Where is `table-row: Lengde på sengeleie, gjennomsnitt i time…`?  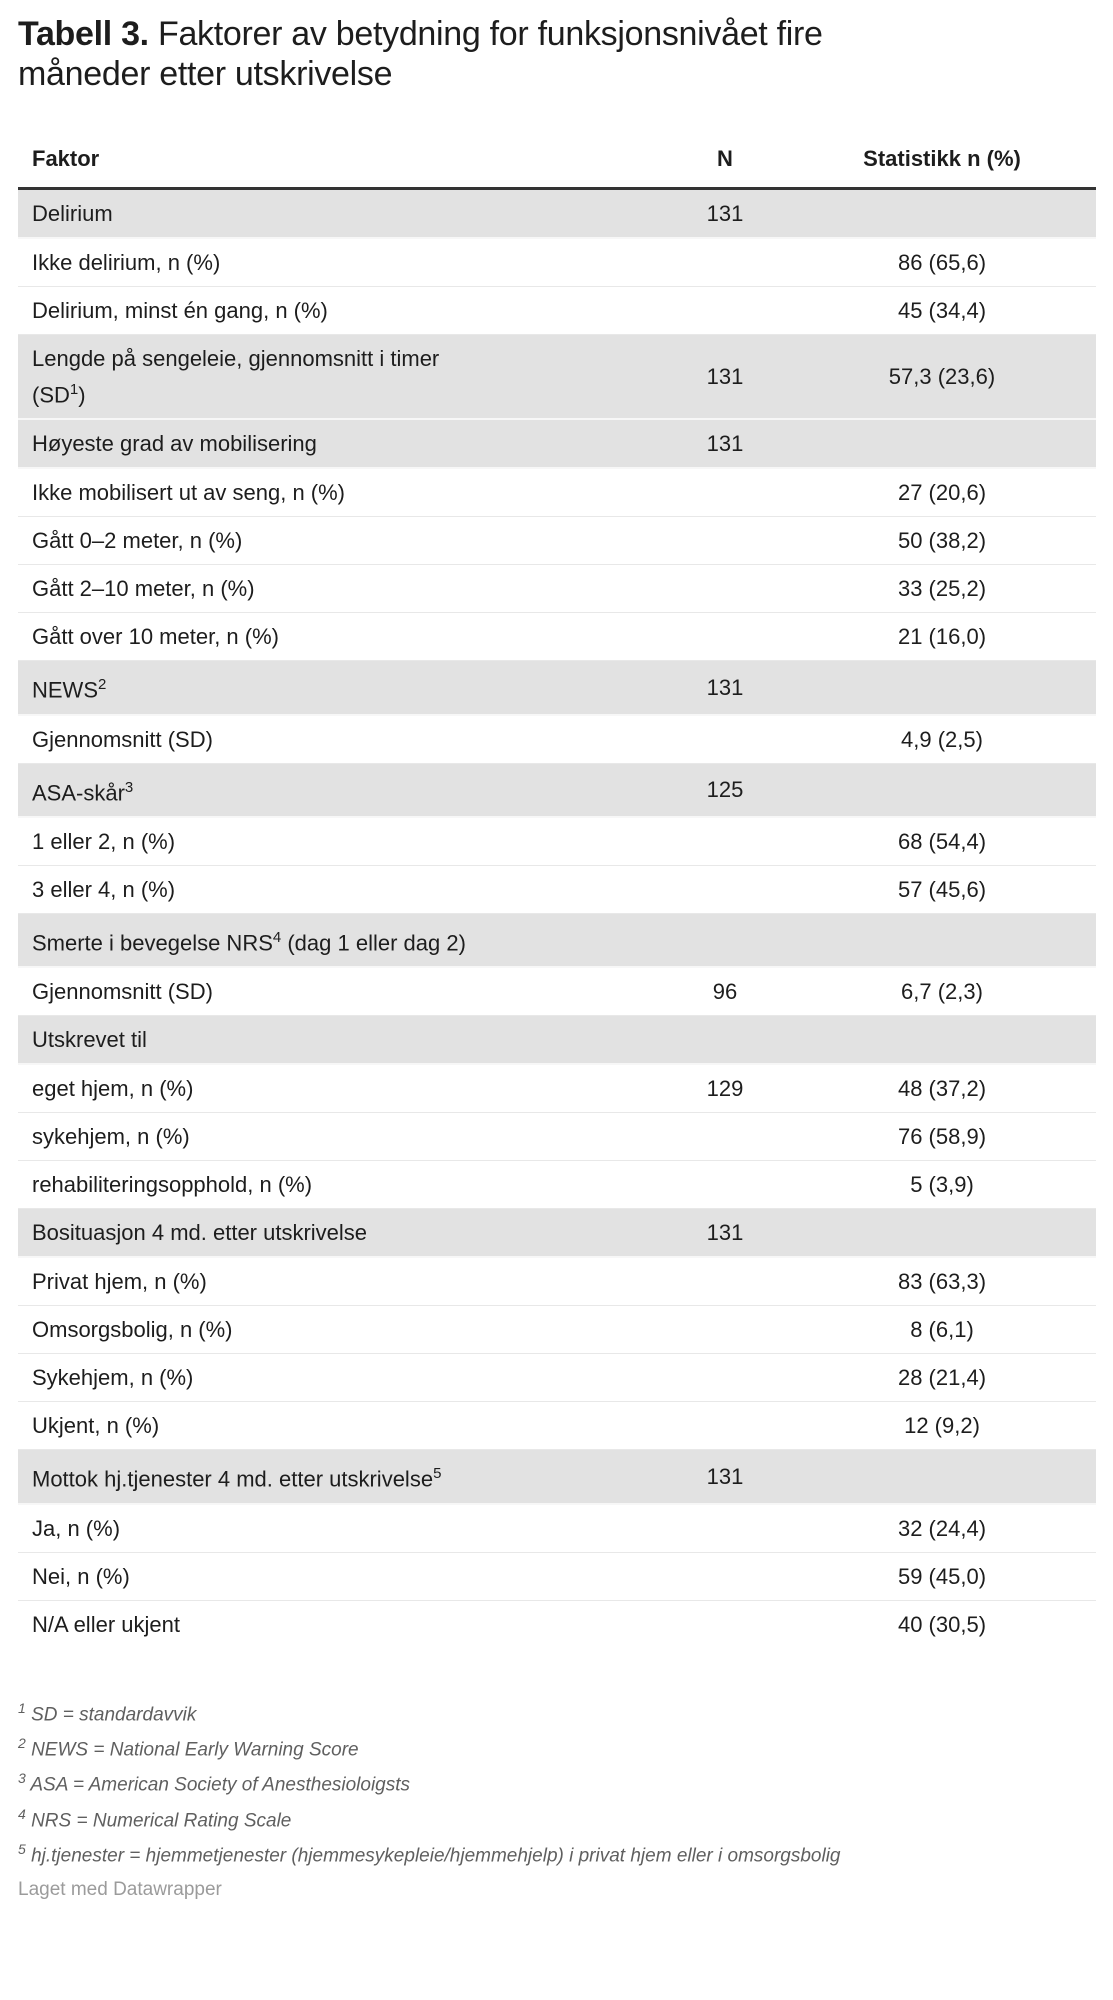 table-row: Lengde på sengeleie, gjennomsnitt i time… is located at coordinates (557, 378).